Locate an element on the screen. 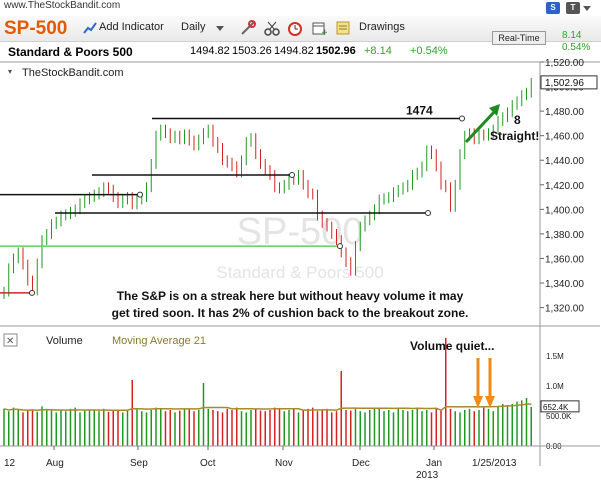 The width and height of the screenshot is (601, 482). realtime-button: Real-Time is located at coordinates (519, 38).